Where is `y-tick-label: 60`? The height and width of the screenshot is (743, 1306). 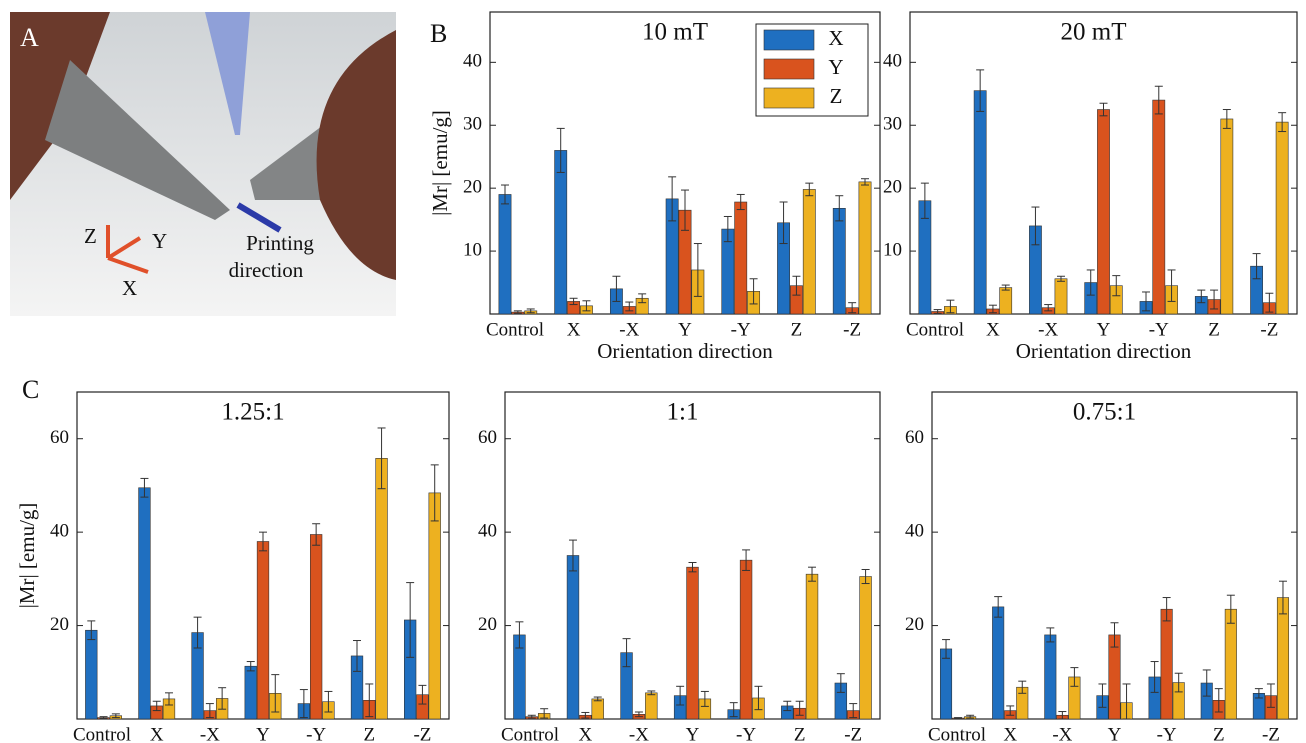
y-tick-label: 60 is located at coordinates (59, 437).